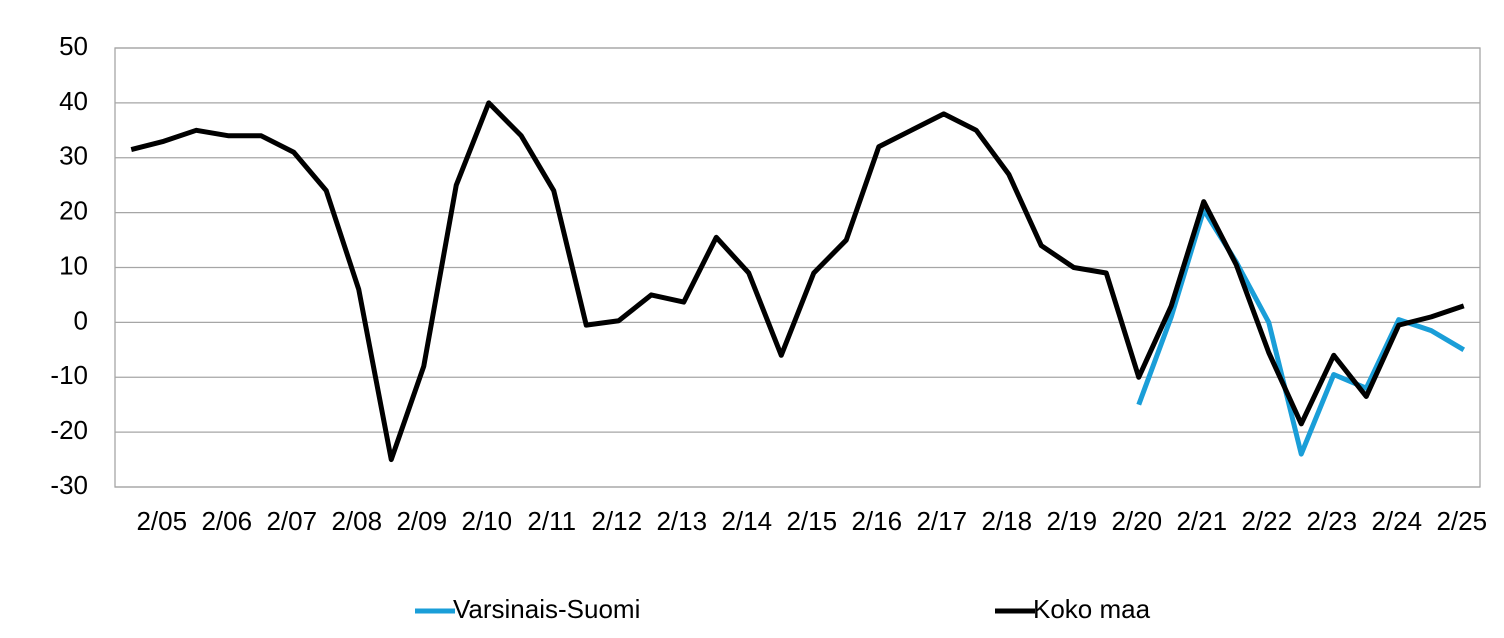 This screenshot has height=638, width=1504. I want to click on y-tick-label: 20, so click(73, 211).